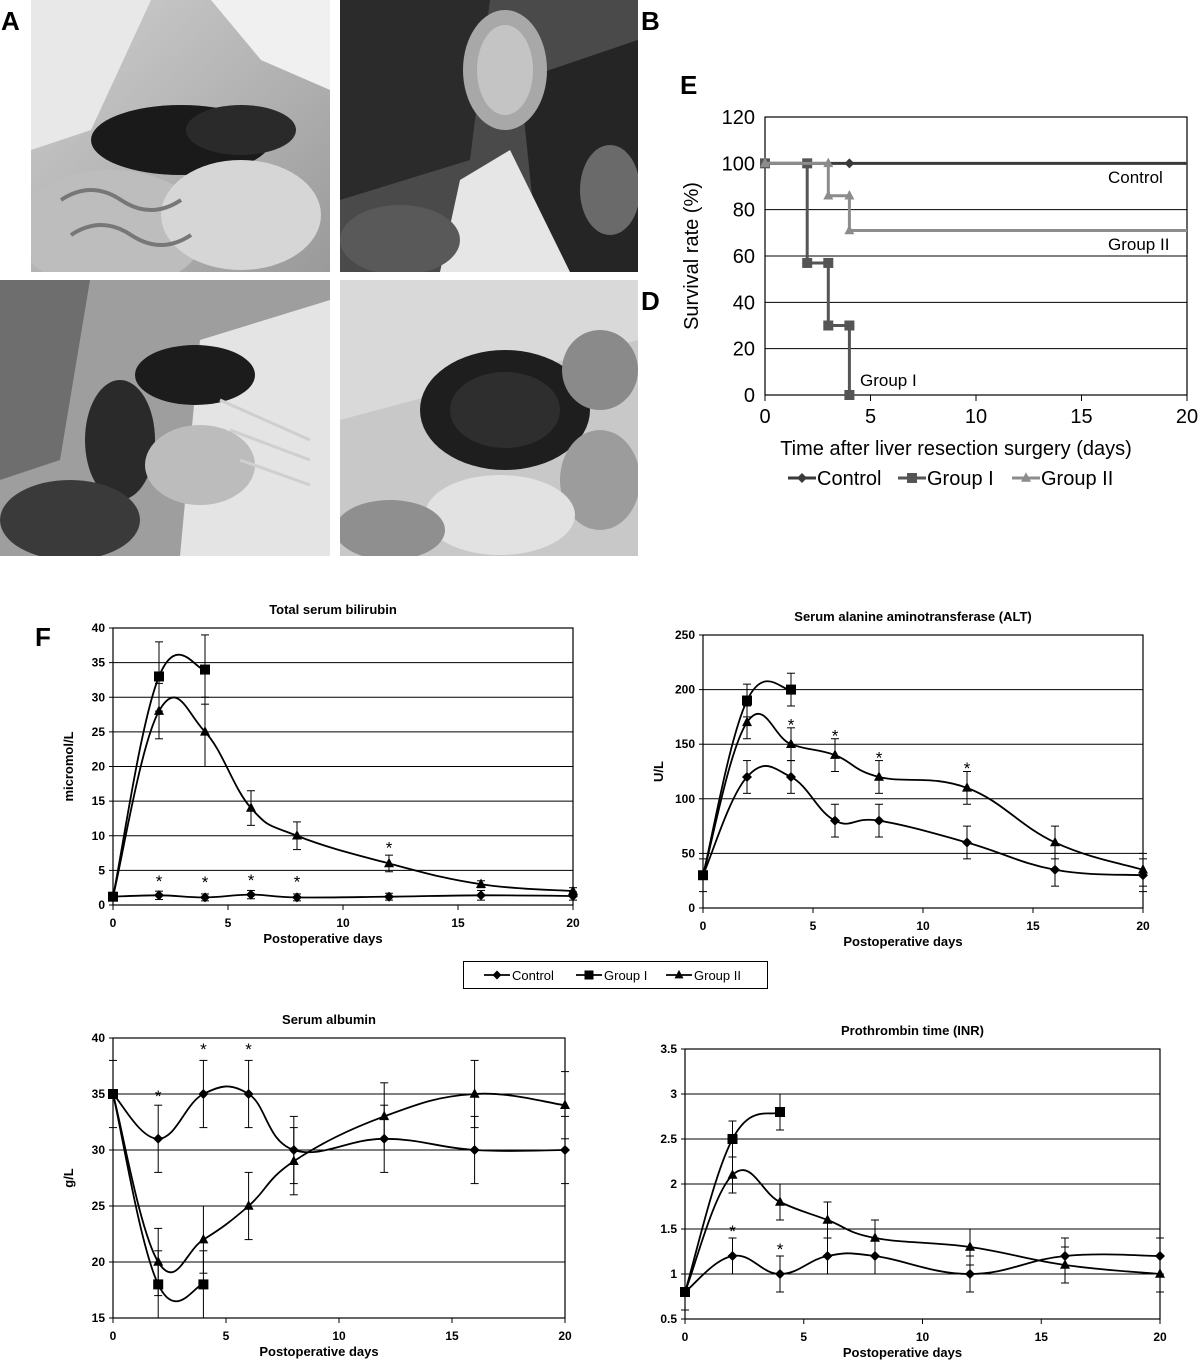  Describe the element at coordinates (489, 136) in the screenshot. I see `photo-panel-b` at that location.